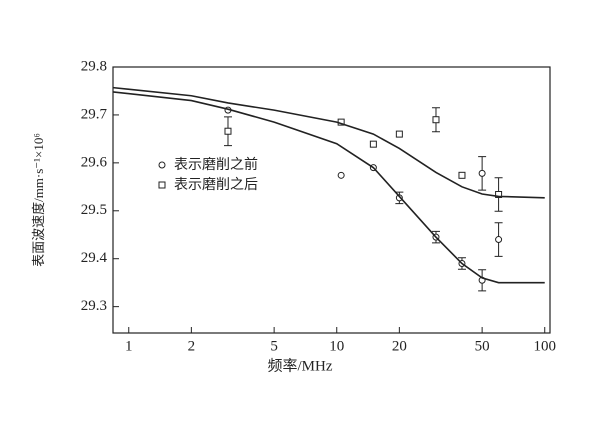 The width and height of the screenshot is (600, 445). Describe the element at coordinates (544, 346) in the screenshot. I see `x-tick-label: 100` at that location.